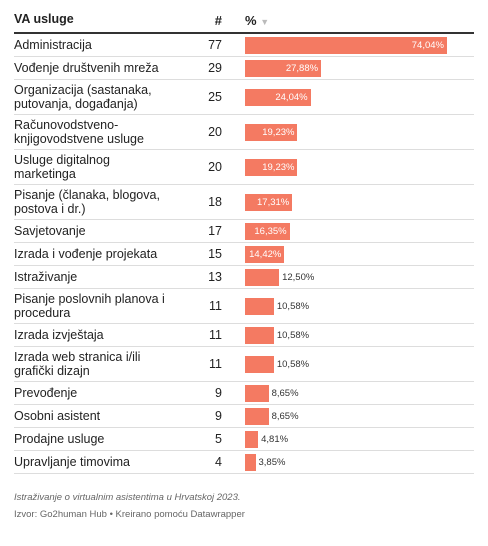 Image resolution: width=488 pixels, height=546 pixels. I want to click on header-row: VA usluge # % ▼, so click(244, 22).